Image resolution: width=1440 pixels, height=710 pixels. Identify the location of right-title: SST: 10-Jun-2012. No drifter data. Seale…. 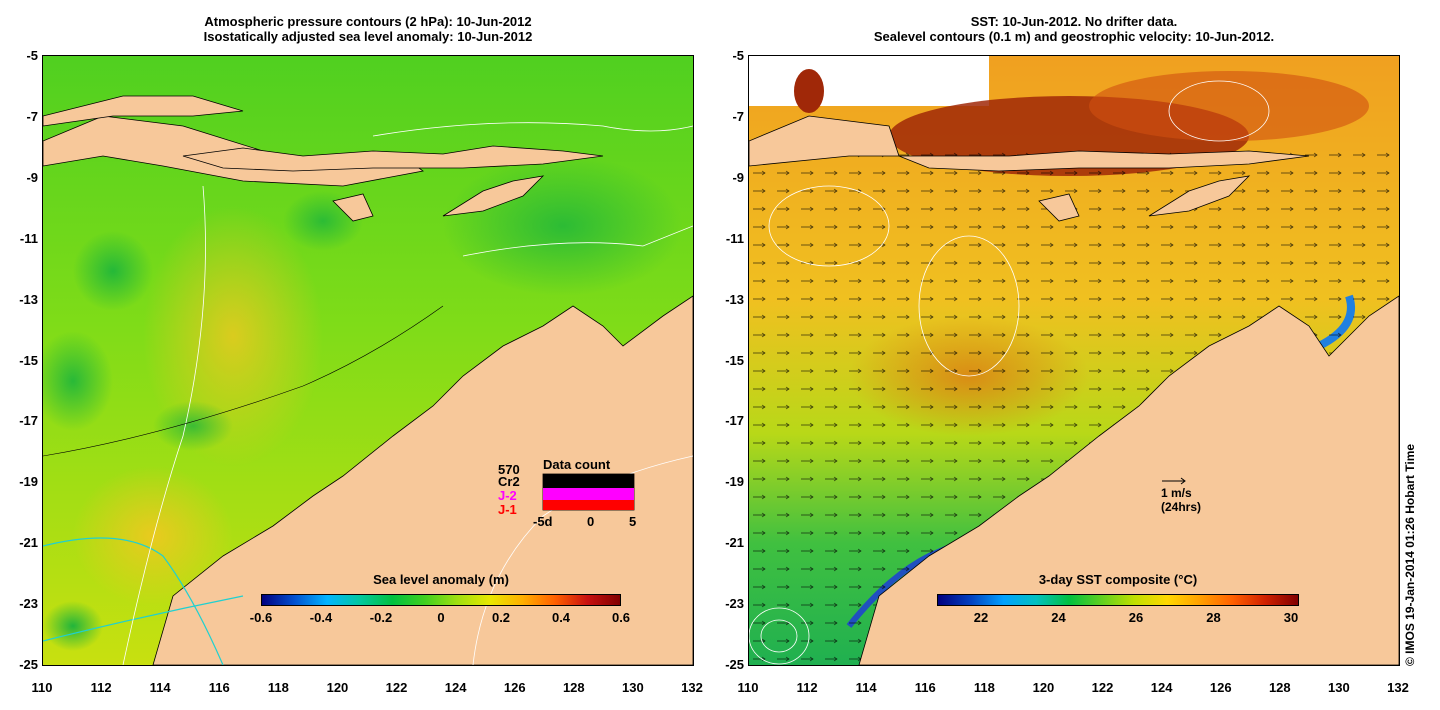
(1074, 29).